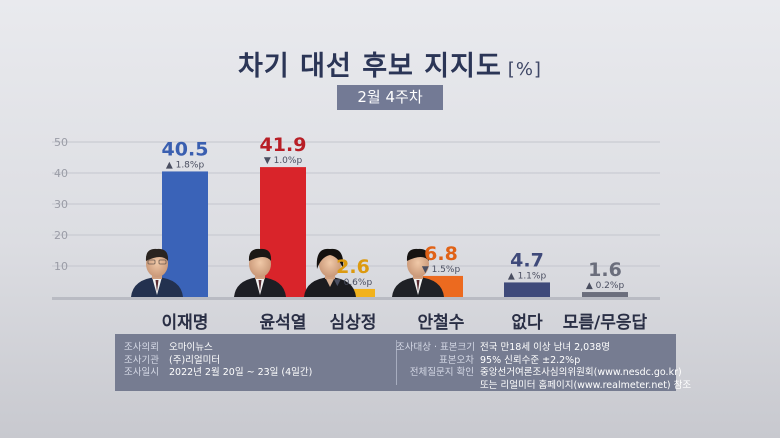 The width and height of the screenshot is (780, 438). Describe the element at coordinates (353, 267) in the screenshot. I see `value-label: 2.6` at that location.